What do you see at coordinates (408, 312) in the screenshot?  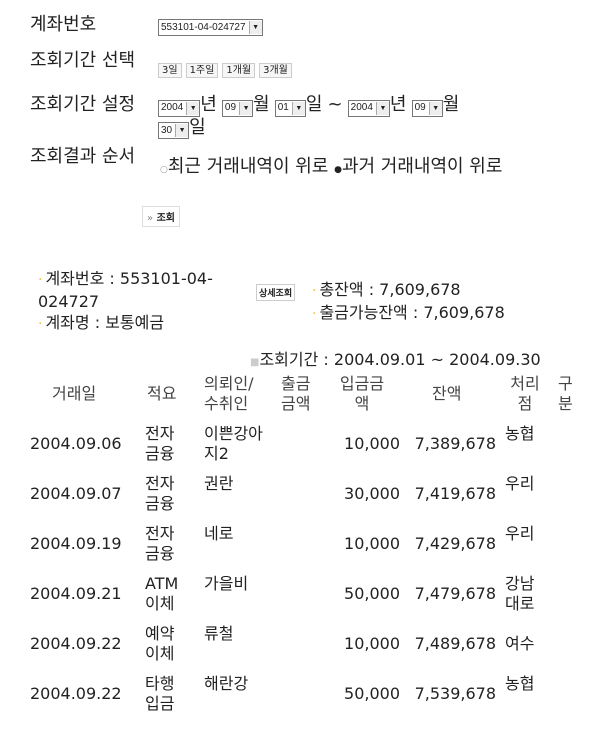 I see `summary-available: · 출금가능잔액 : 7,609,678` at bounding box center [408, 312].